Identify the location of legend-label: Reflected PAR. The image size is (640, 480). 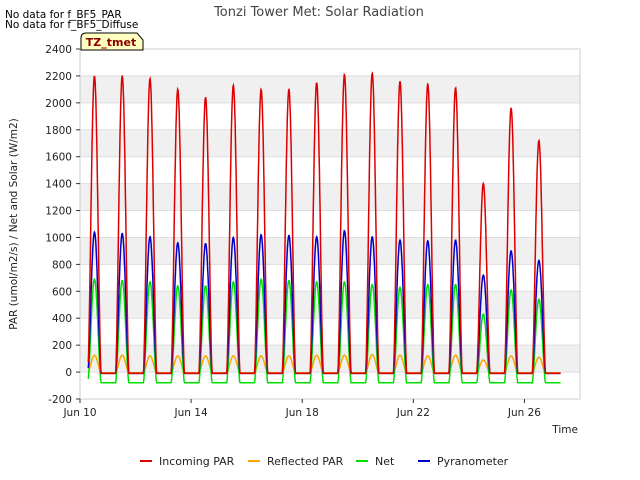
(305, 461).